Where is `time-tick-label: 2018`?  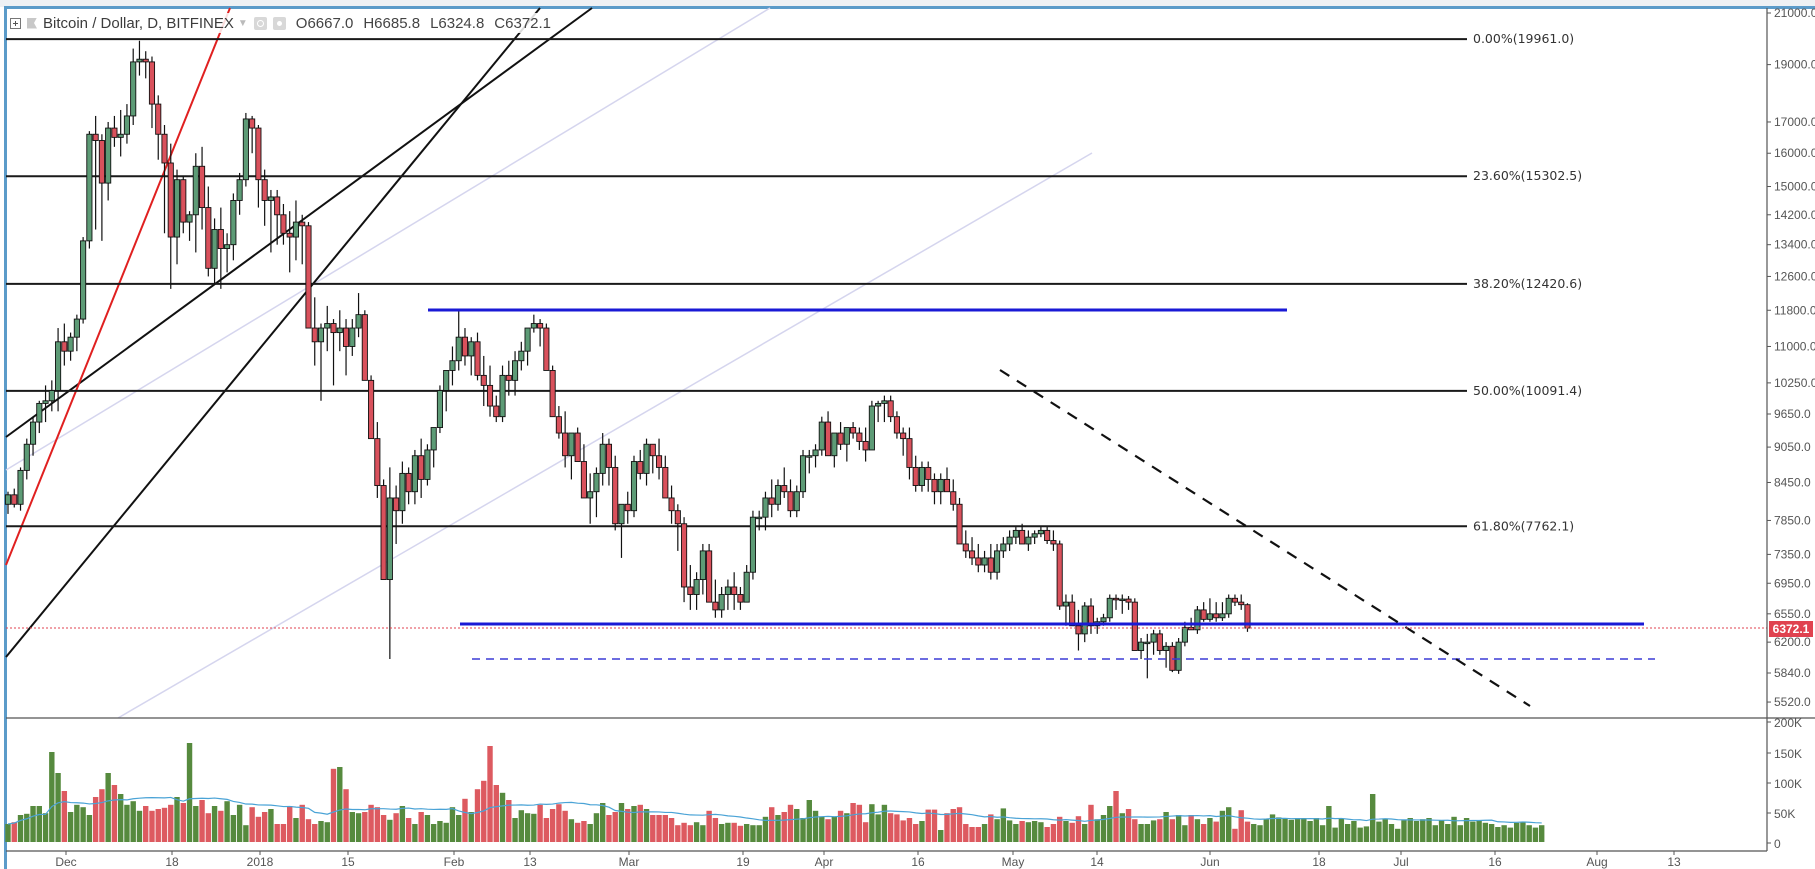 time-tick-label: 2018 is located at coordinates (260, 862).